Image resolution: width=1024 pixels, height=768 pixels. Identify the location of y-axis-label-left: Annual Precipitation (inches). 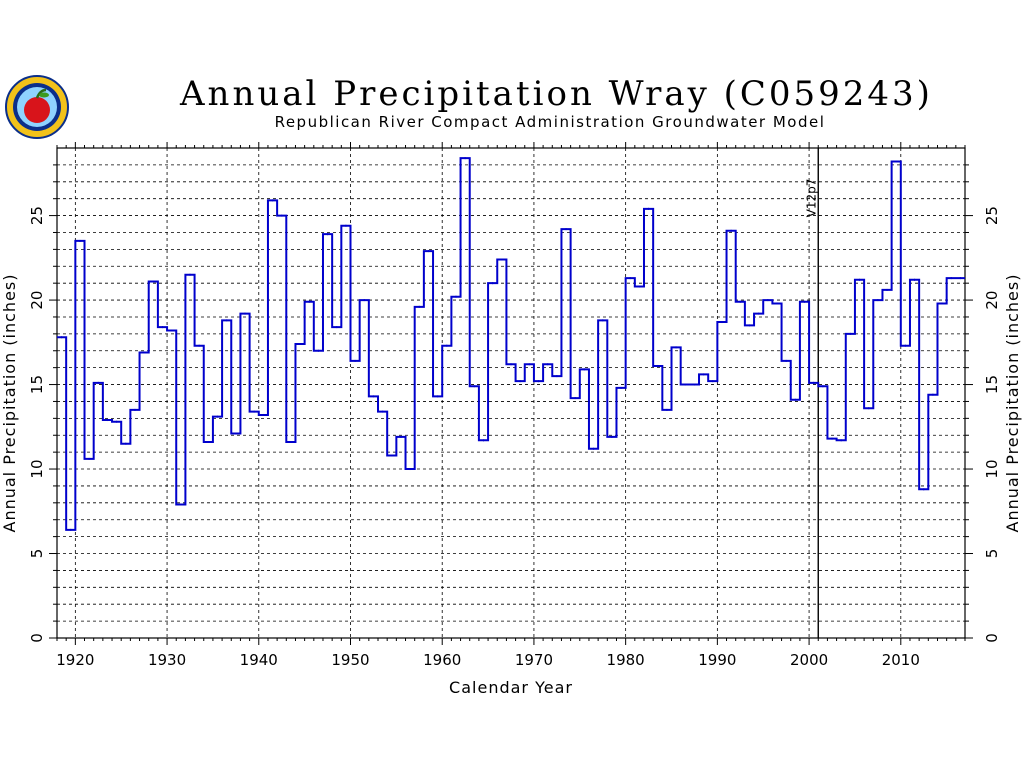
(9, 403).